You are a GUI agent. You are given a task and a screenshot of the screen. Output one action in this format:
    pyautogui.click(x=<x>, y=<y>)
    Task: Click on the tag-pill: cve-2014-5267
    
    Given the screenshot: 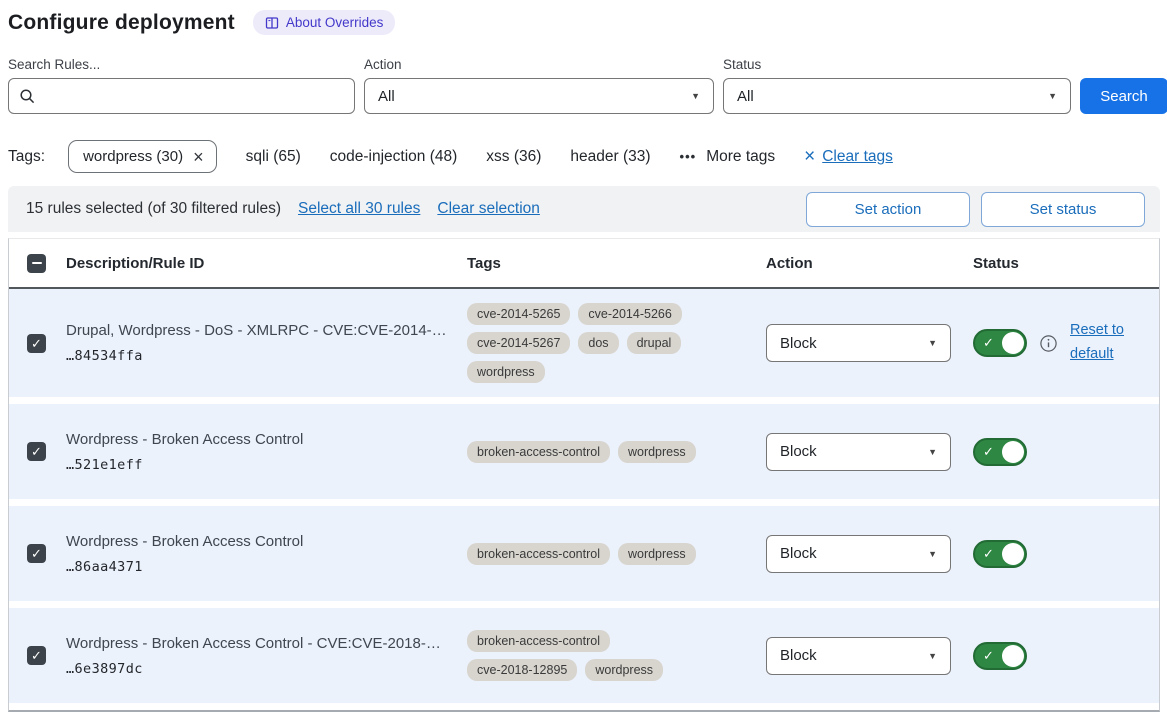 What is the action you would take?
    pyautogui.click(x=519, y=343)
    